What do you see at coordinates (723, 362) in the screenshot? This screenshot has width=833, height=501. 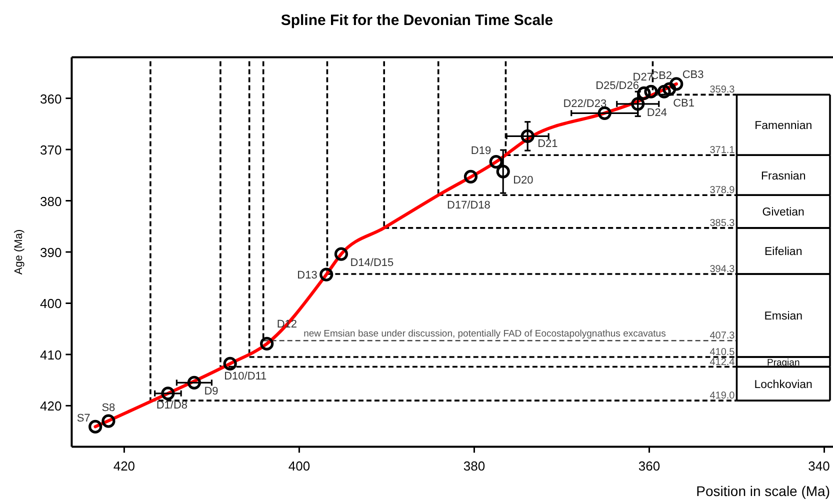 I see `ref-line-label: 412.4` at bounding box center [723, 362].